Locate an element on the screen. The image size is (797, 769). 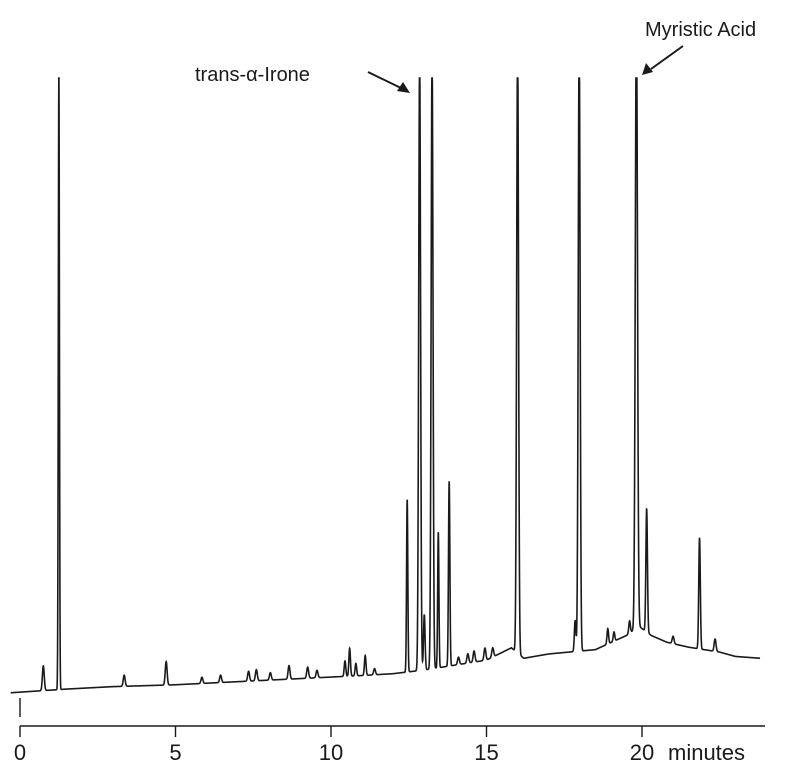
annotation-trans-alpha-irone: trans-α-Irone is located at coordinates (252, 75).